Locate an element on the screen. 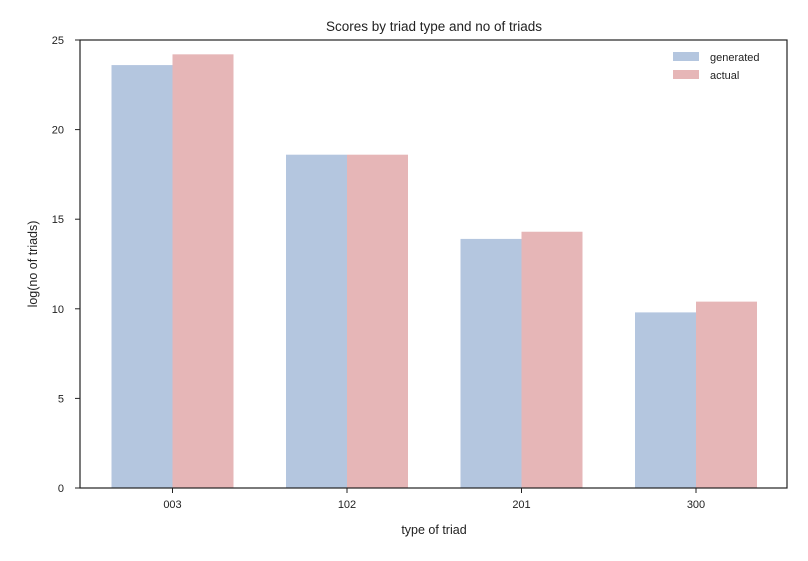  legend-swatch-actual is located at coordinates (686, 74).